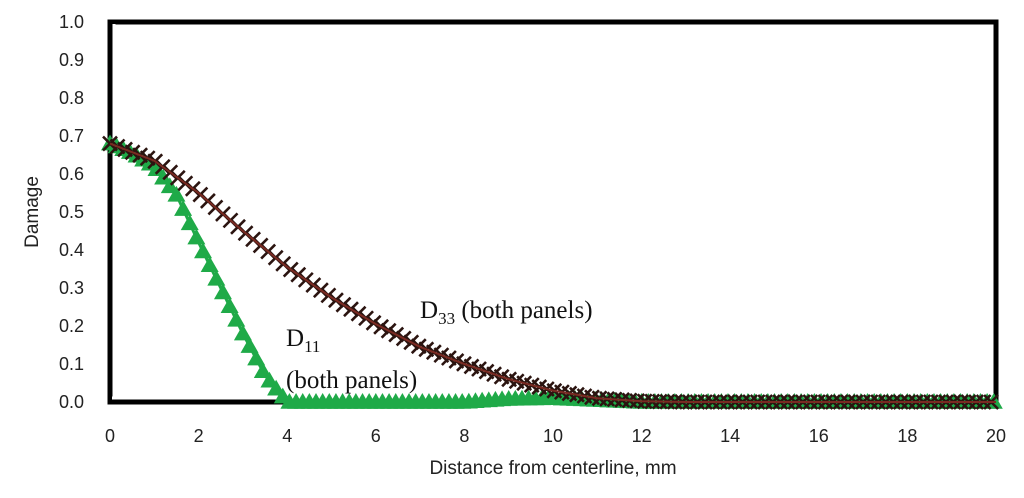  I want to click on x-tick-label: 2, so click(199, 436).